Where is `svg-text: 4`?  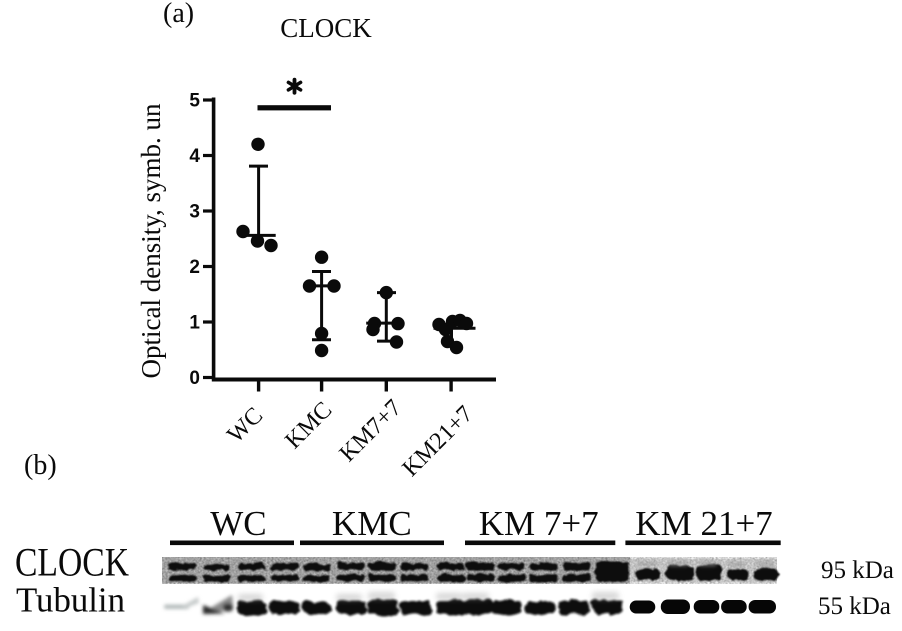 svg-text: 4 is located at coordinates (194, 156).